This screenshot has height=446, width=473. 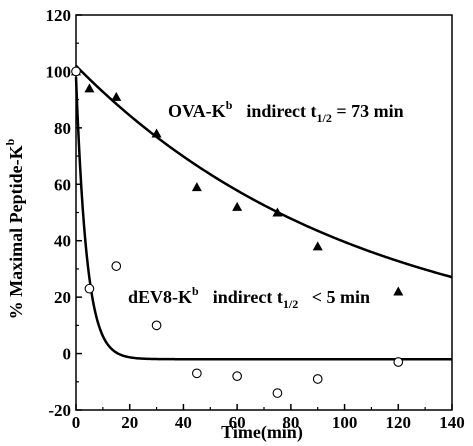 What do you see at coordinates (290, 304) in the screenshot?
I see `annotation-dev8-sub: 1/2` at bounding box center [290, 304].